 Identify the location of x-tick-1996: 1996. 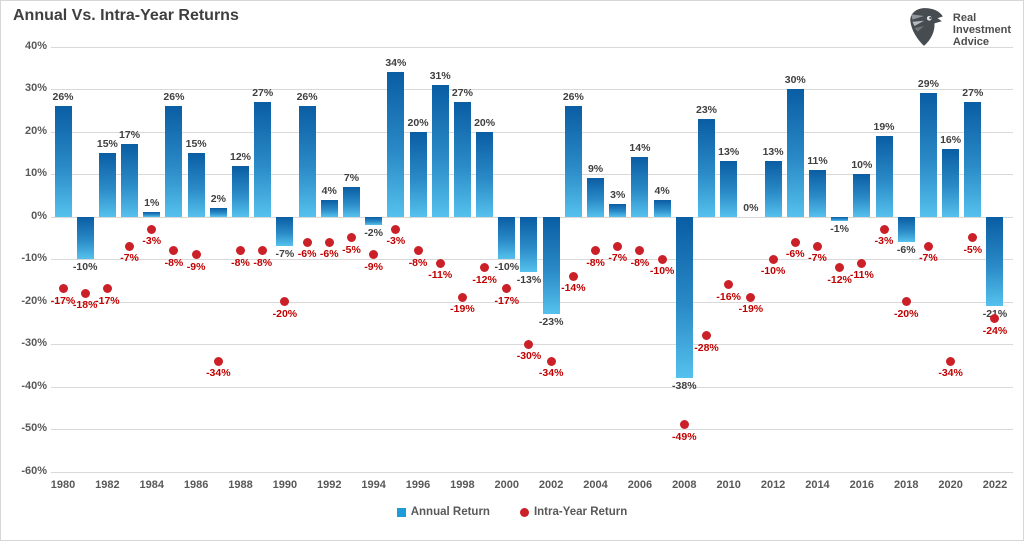
(418, 485).